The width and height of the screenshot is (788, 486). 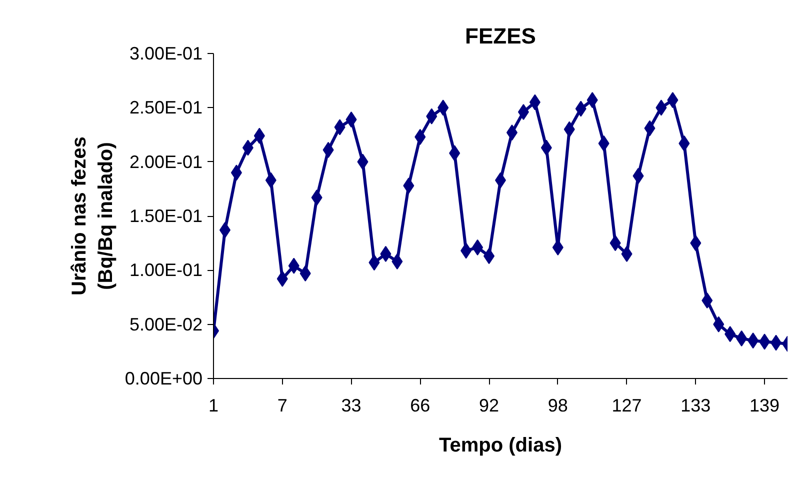 I want to click on x-tick-label: 127, so click(x=627, y=406).